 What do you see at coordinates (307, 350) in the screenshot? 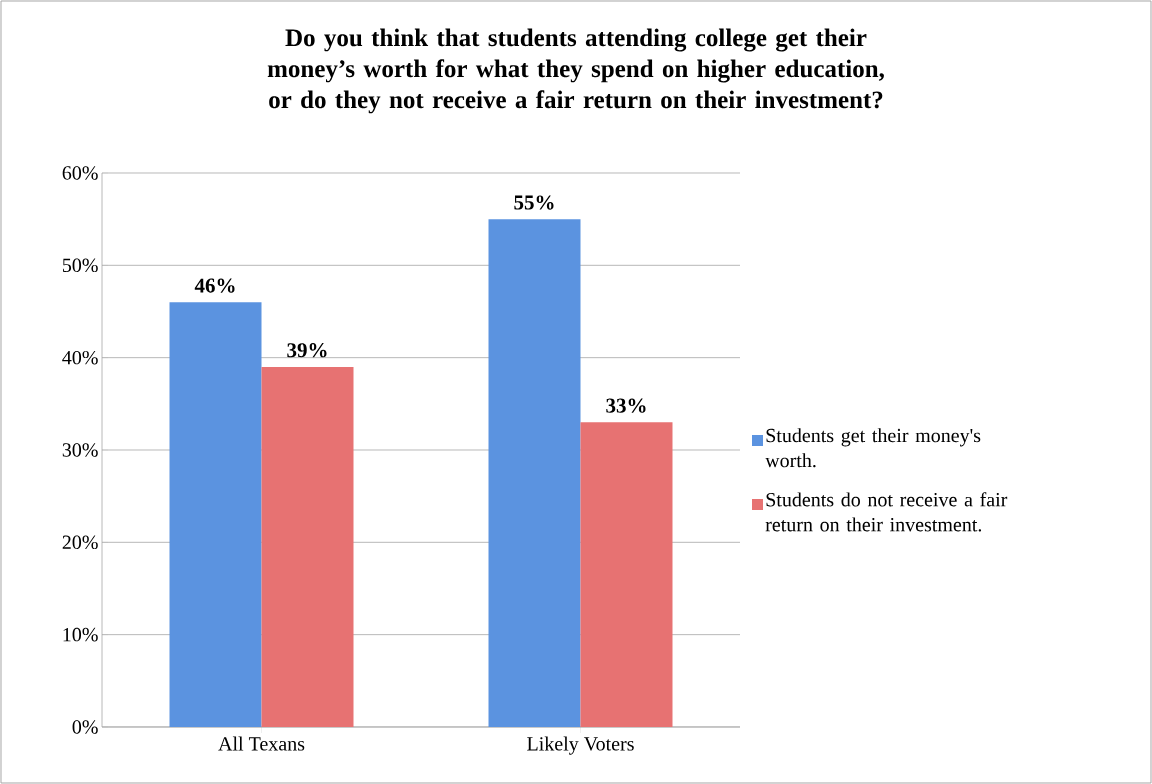
I see `data-label: 39%` at bounding box center [307, 350].